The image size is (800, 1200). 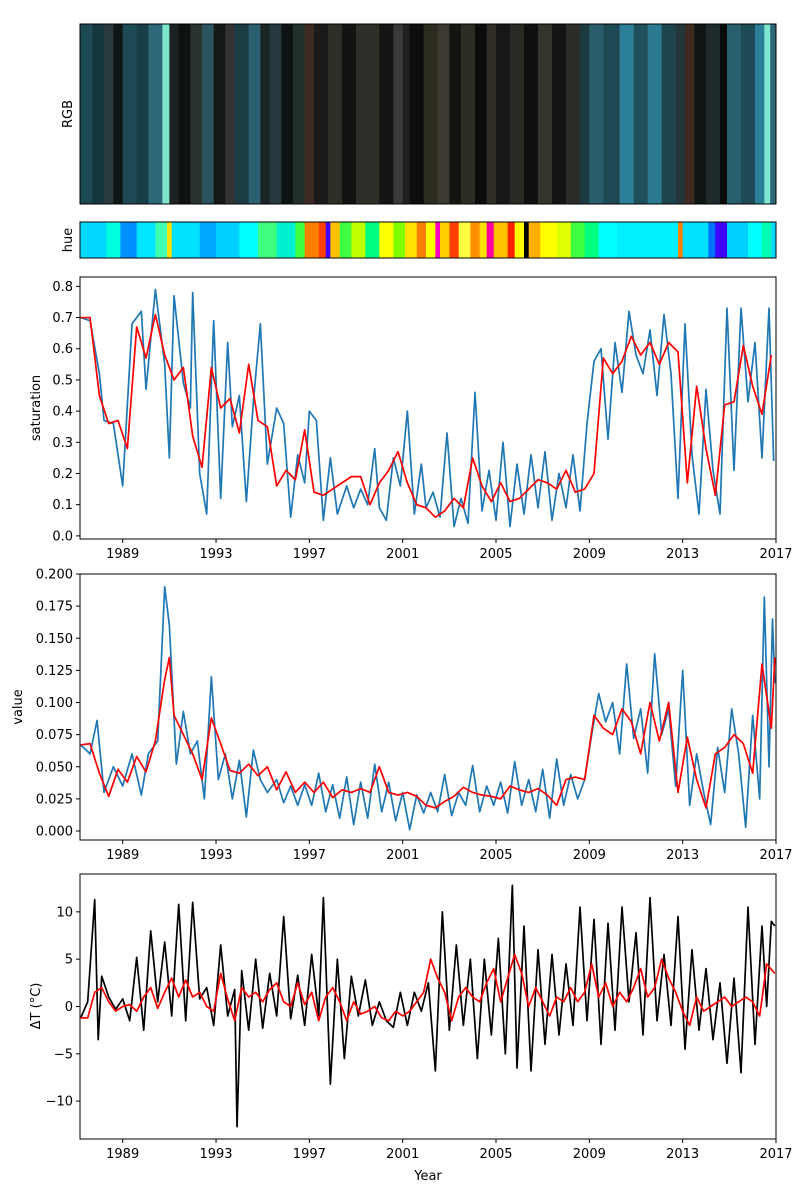 I want to click on value-ytick-label-6: 0.150, so click(x=54, y=639).